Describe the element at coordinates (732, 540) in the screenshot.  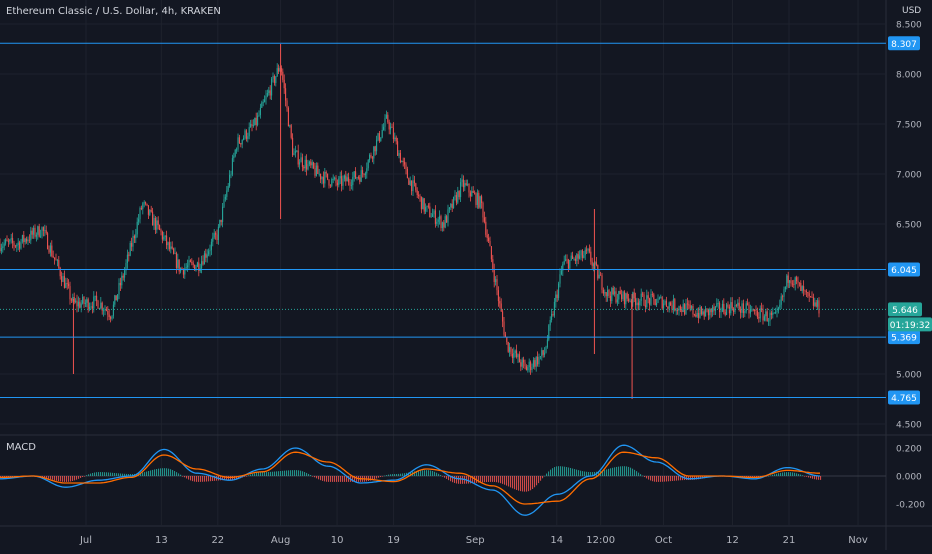
I see `time-tick-label: 12` at that location.